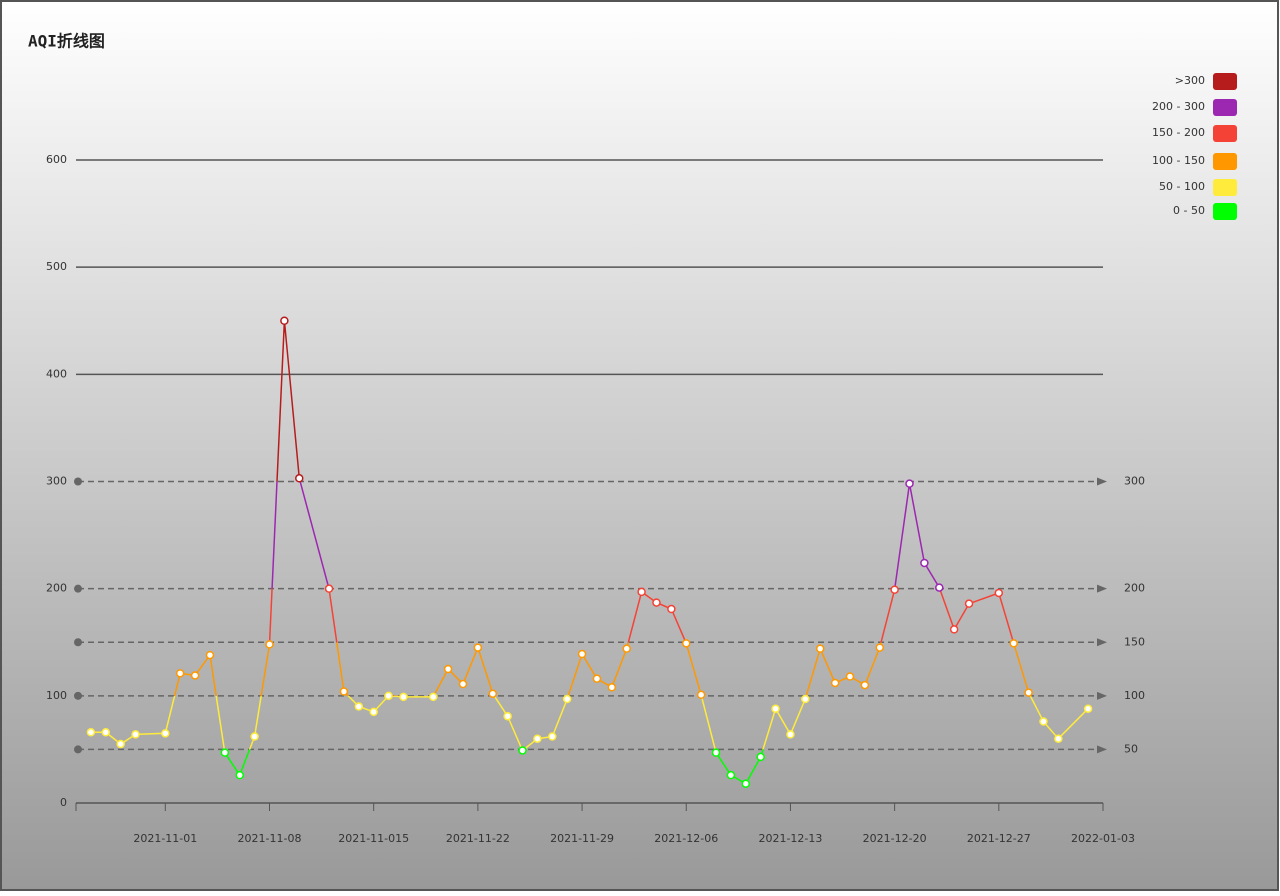 This screenshot has width=1280, height=896. What do you see at coordinates (56, 588) in the screenshot?
I see `y-tick-label: 200` at bounding box center [56, 588].